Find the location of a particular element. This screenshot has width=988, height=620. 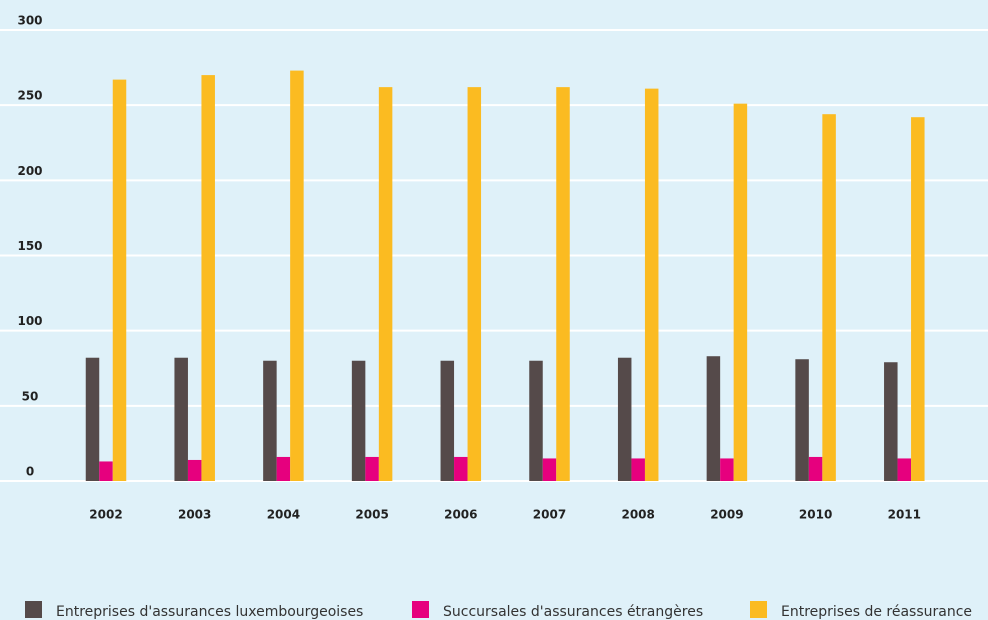

x-tick-label: 2009 is located at coordinates (726, 515).